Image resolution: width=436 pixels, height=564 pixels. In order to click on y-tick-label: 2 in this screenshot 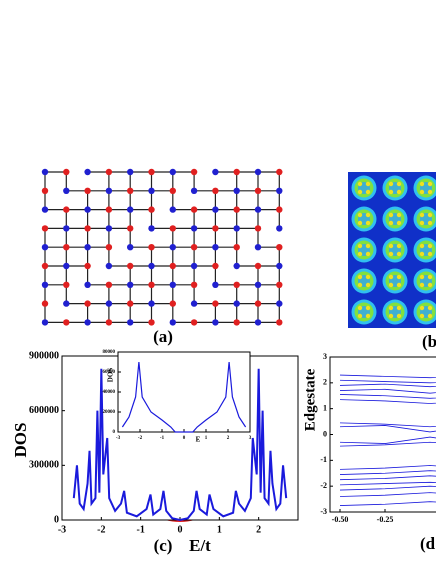, I will do `click(325, 382)`.